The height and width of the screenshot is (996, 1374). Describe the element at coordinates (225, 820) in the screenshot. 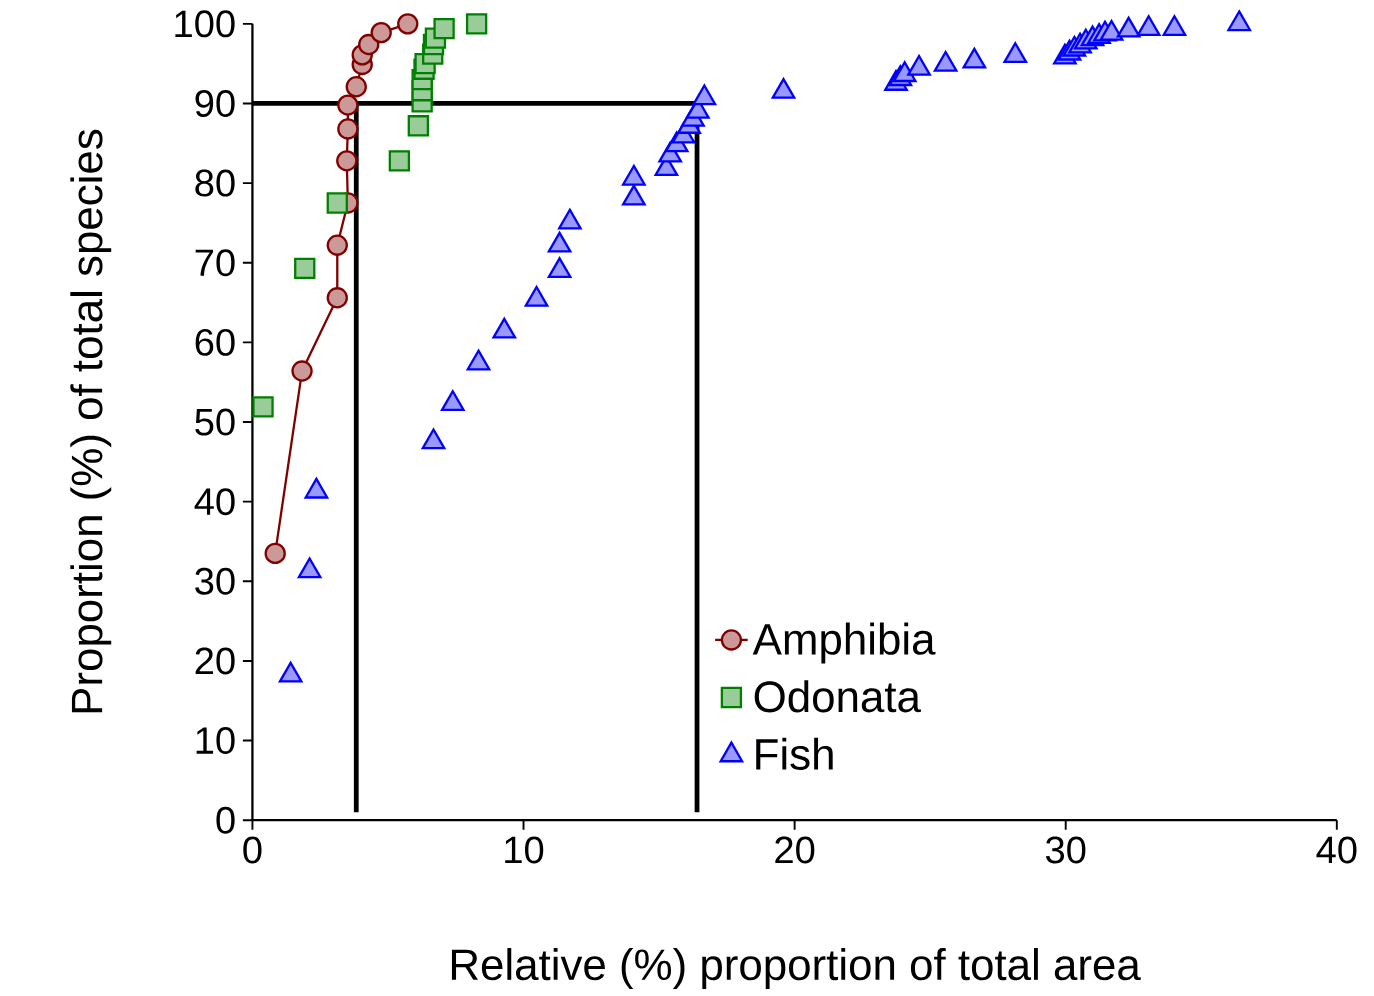

I see `y-tick-label: 0` at that location.